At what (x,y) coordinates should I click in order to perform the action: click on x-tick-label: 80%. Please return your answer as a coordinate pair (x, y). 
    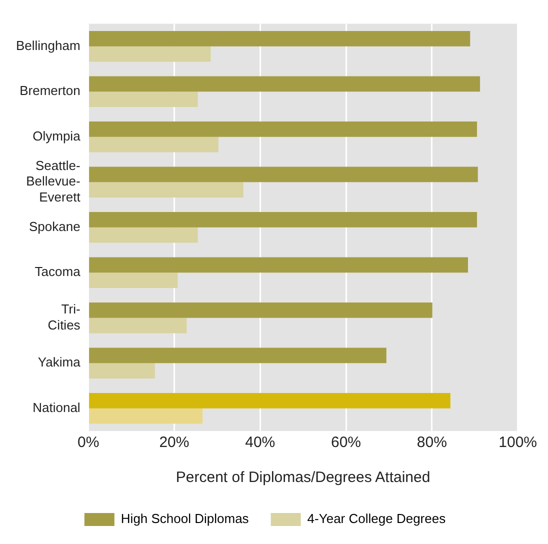
    Looking at the image, I should click on (431, 443).